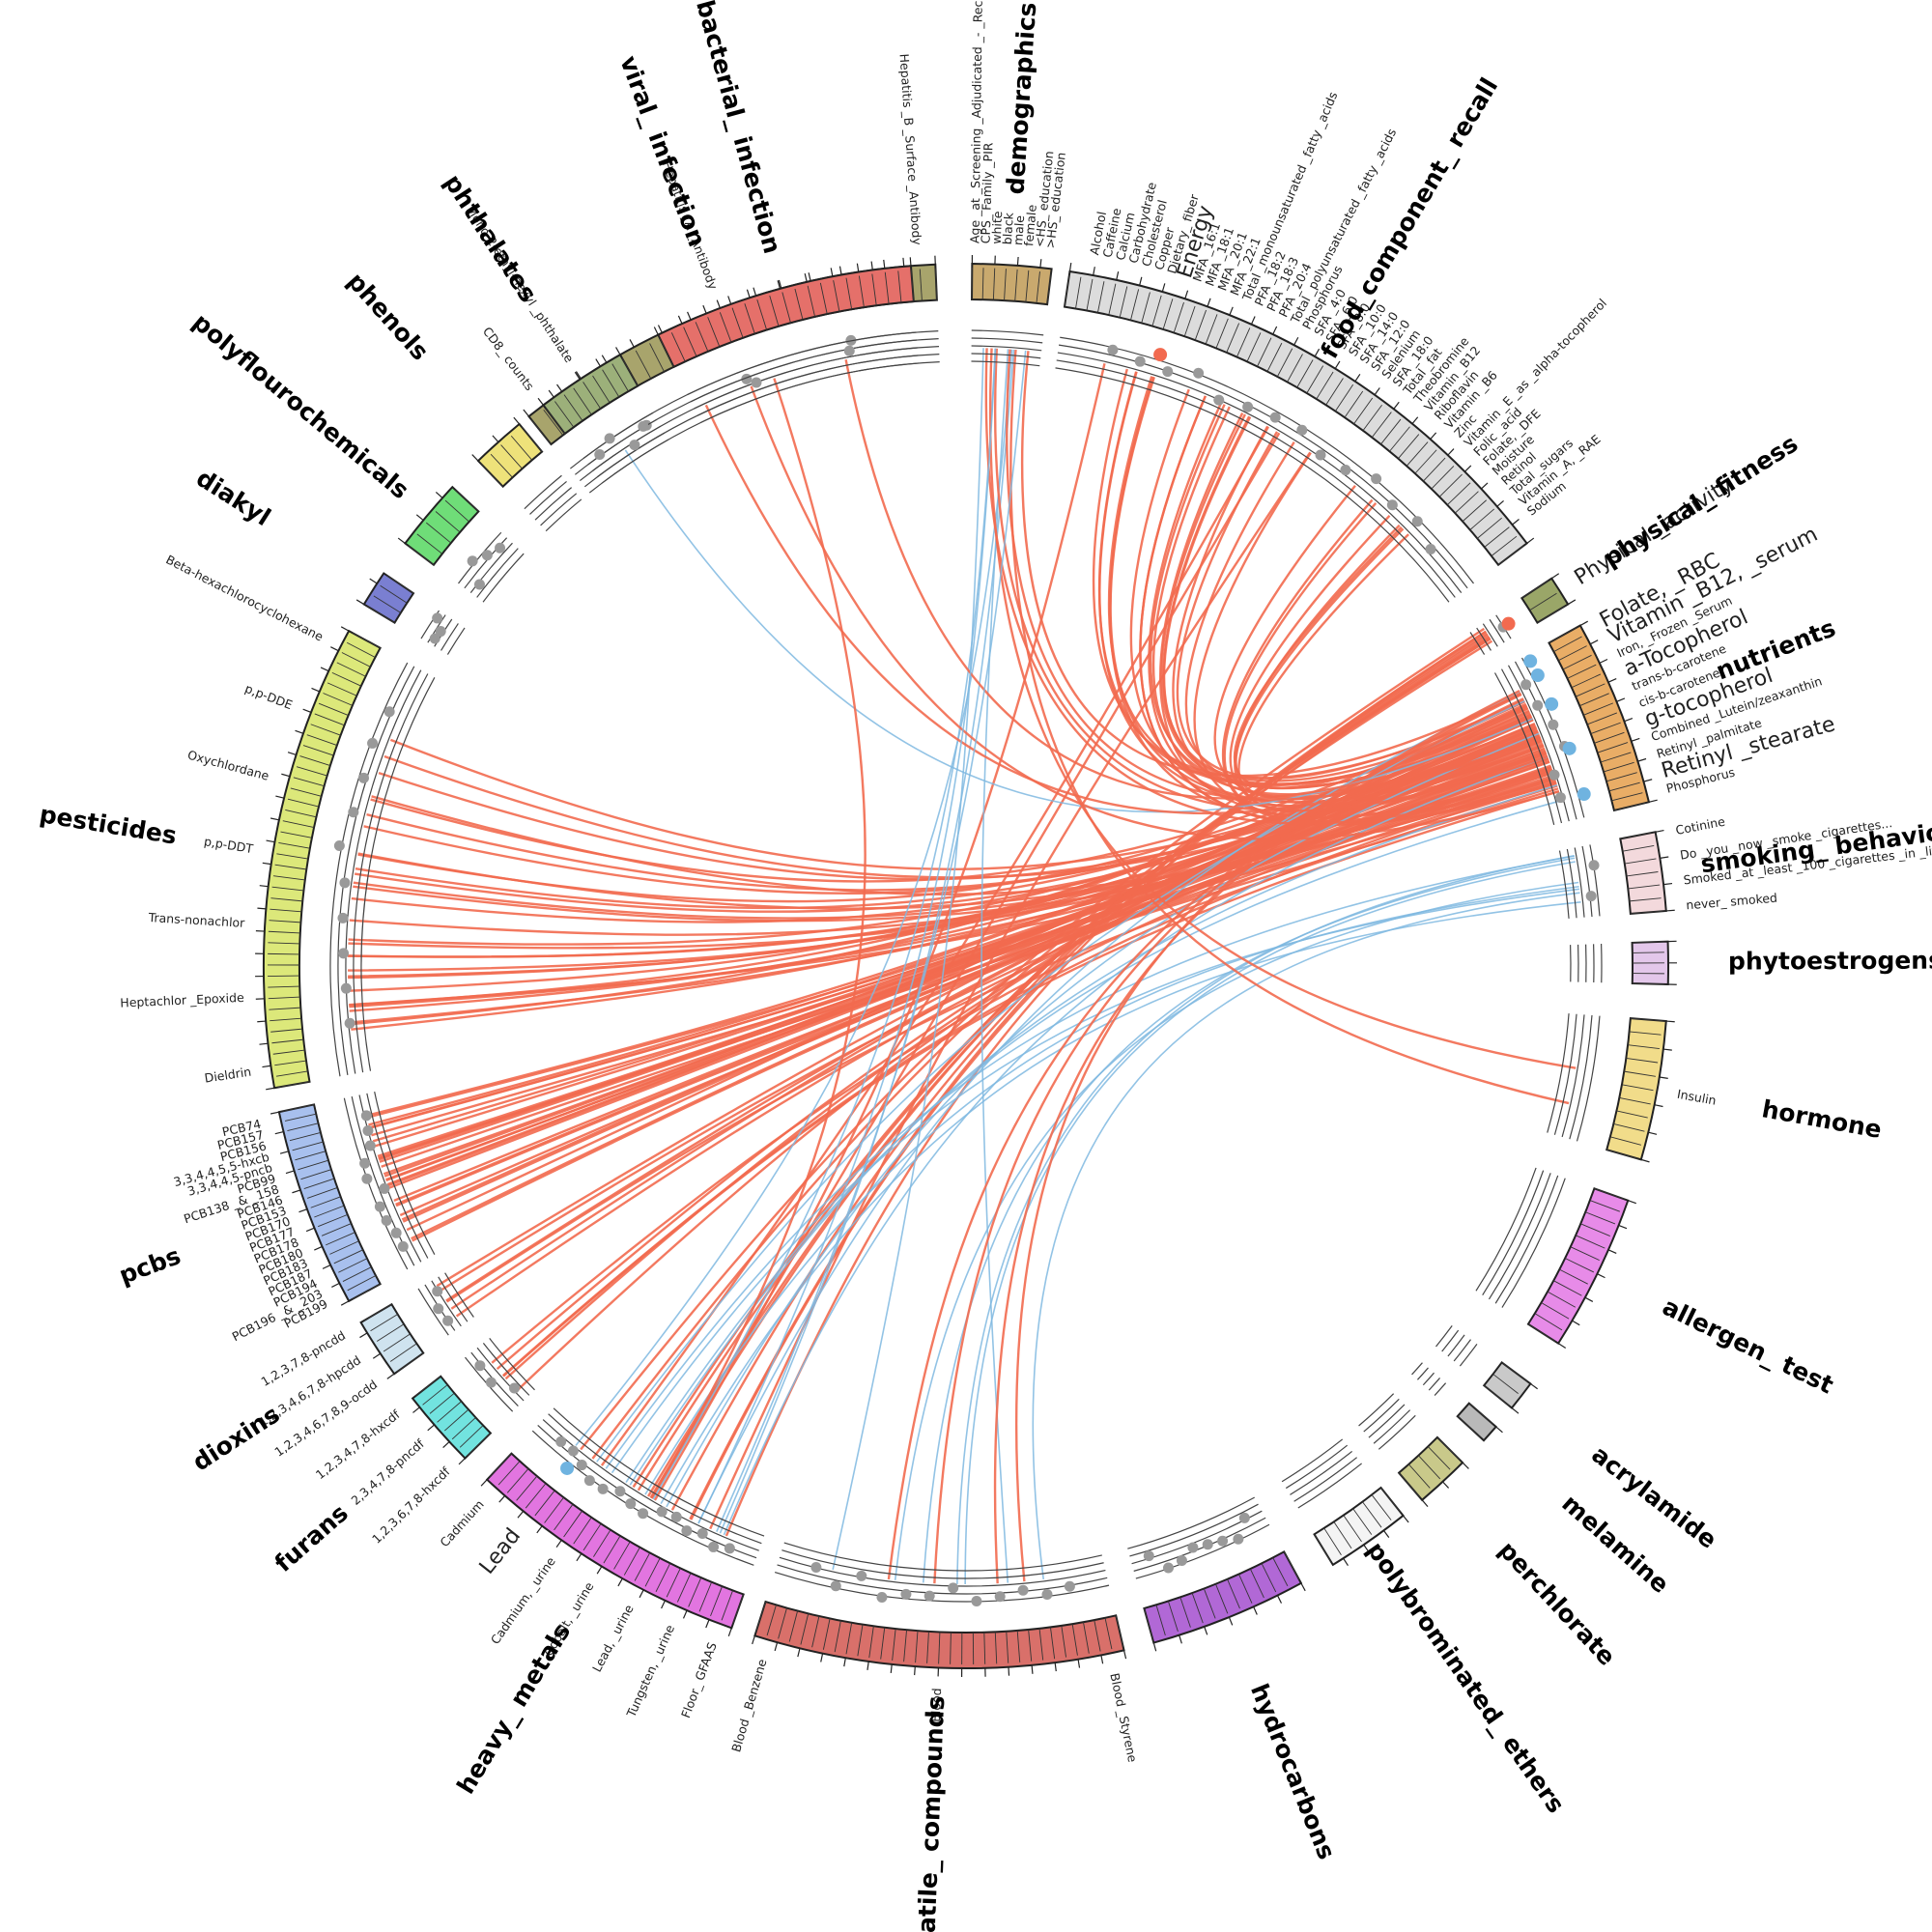 The image size is (1932, 1932). What do you see at coordinates (1413, 1450) in the screenshot?
I see `category-perchlorate` at bounding box center [1413, 1450].